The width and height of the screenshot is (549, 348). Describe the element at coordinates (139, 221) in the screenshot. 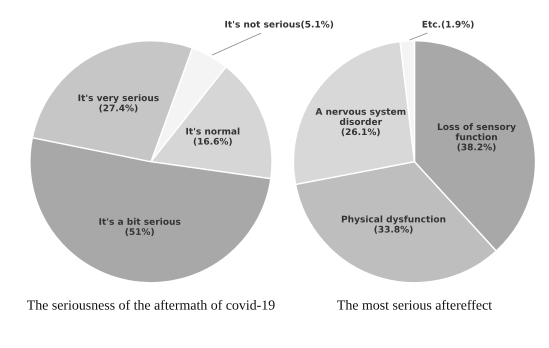

I see `slice-label: It's a bit serious` at that location.